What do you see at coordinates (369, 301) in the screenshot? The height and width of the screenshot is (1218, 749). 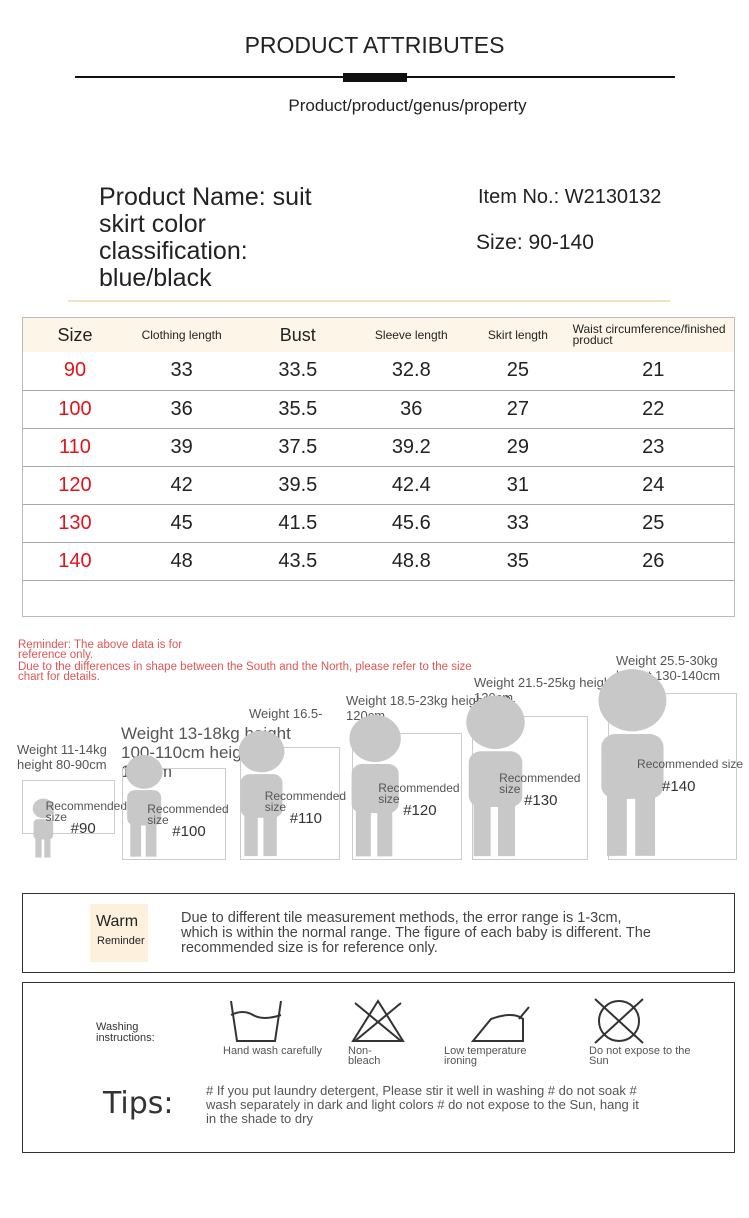 I see `divider` at bounding box center [369, 301].